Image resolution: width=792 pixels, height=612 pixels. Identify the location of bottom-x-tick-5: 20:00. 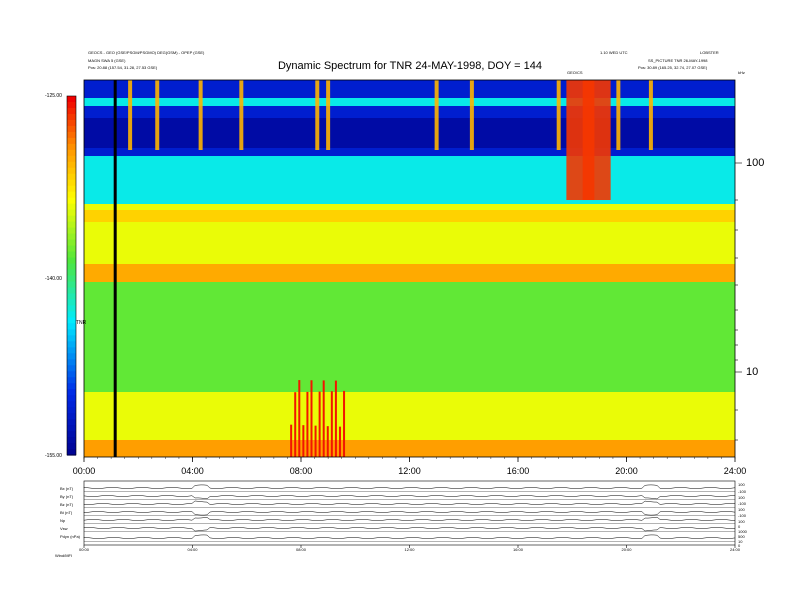
(626, 549).